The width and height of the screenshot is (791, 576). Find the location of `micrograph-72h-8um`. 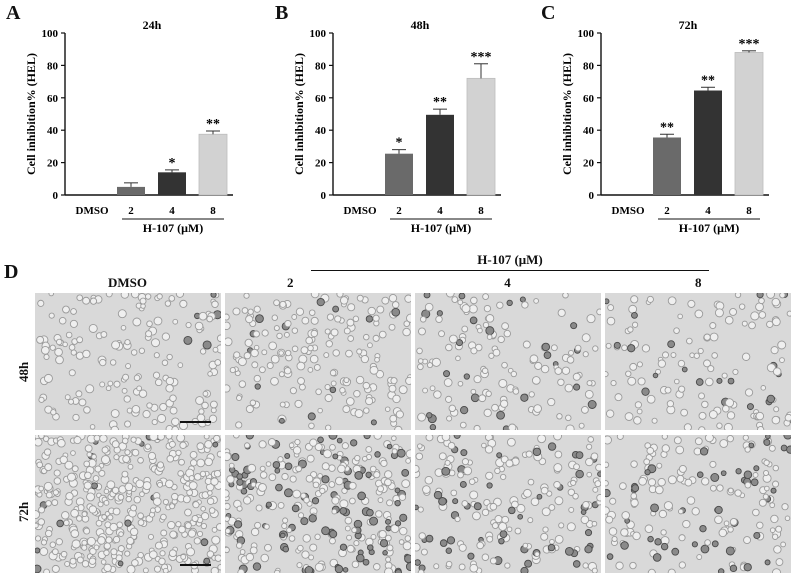

micrograph-72h-8um is located at coordinates (698, 504).